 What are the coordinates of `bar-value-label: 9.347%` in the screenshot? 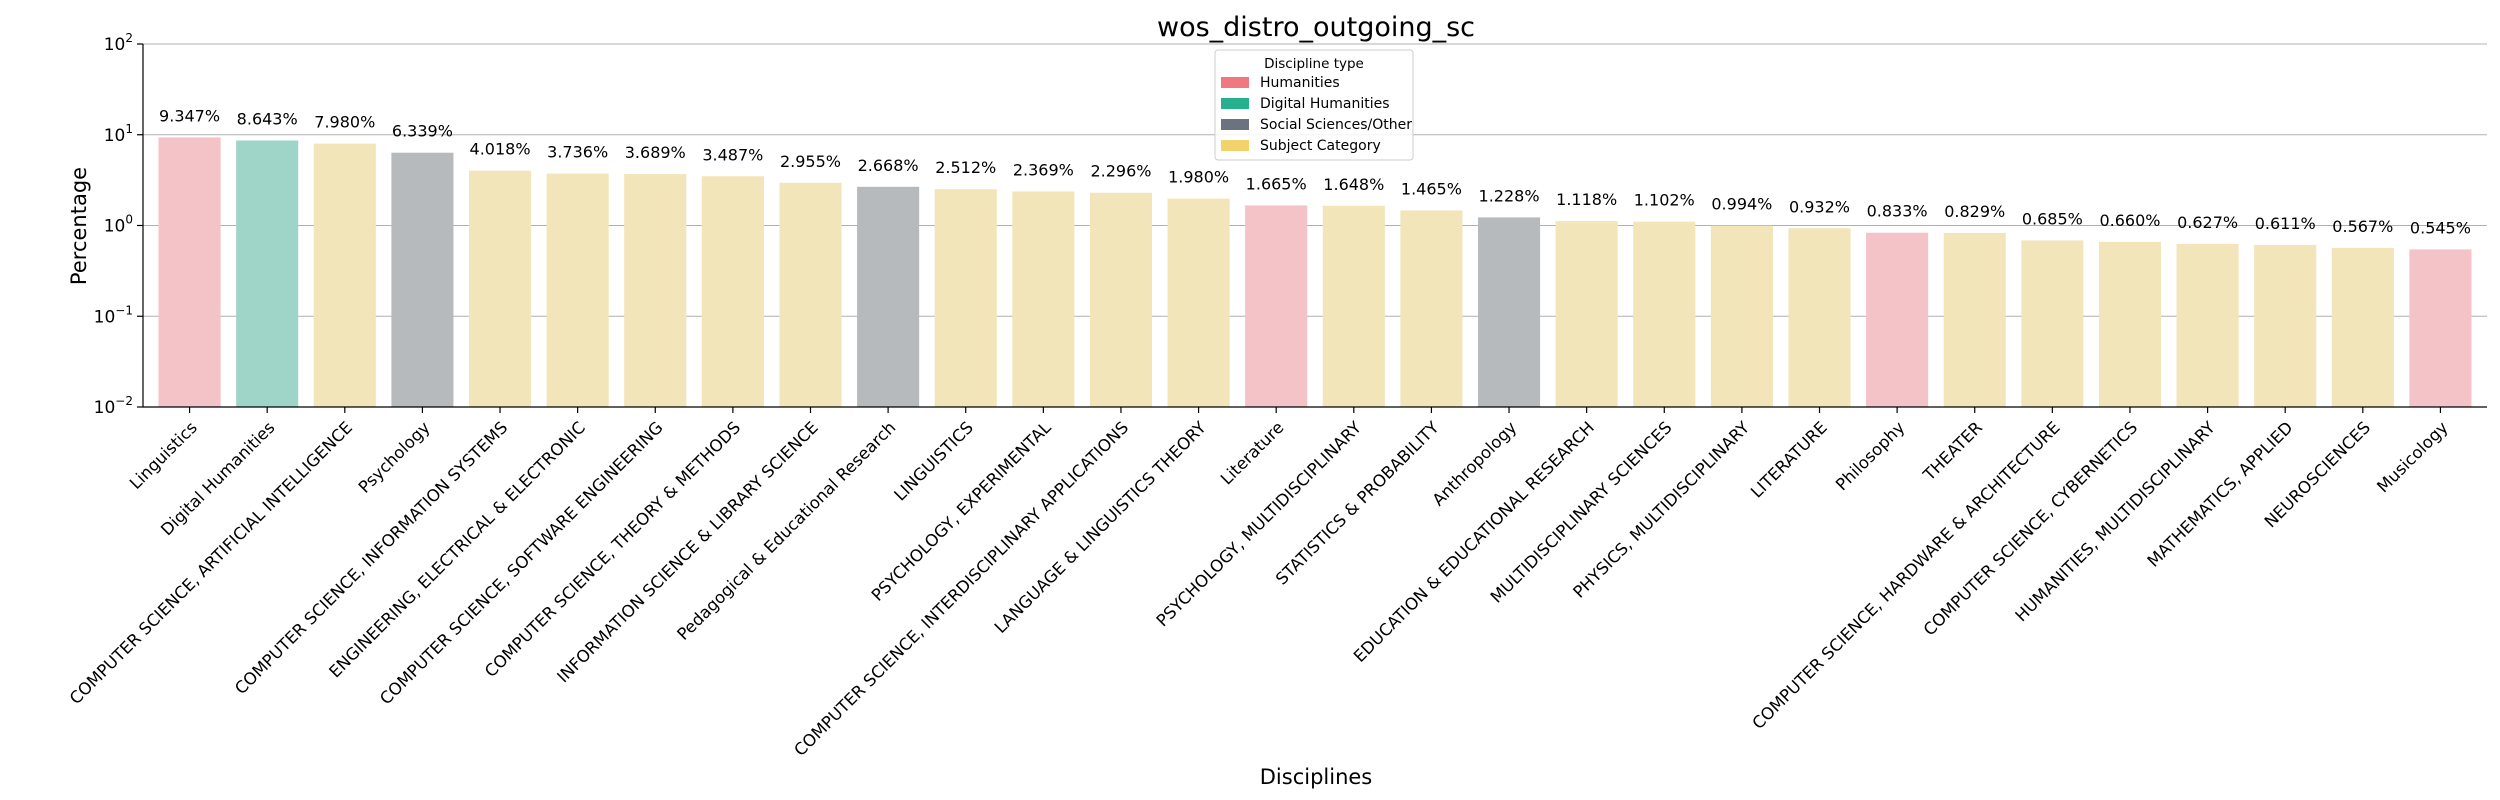 It's located at (189, 115).